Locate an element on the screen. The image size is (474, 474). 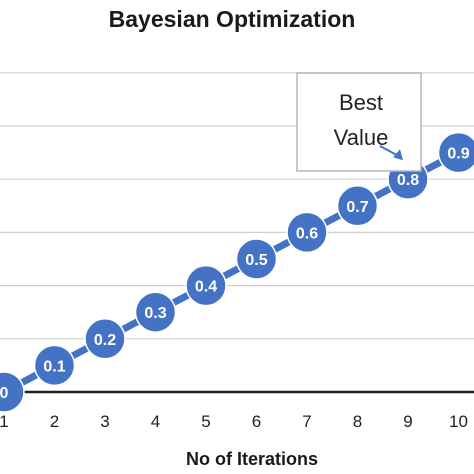
data-label: 0.3 is located at coordinates (155, 313).